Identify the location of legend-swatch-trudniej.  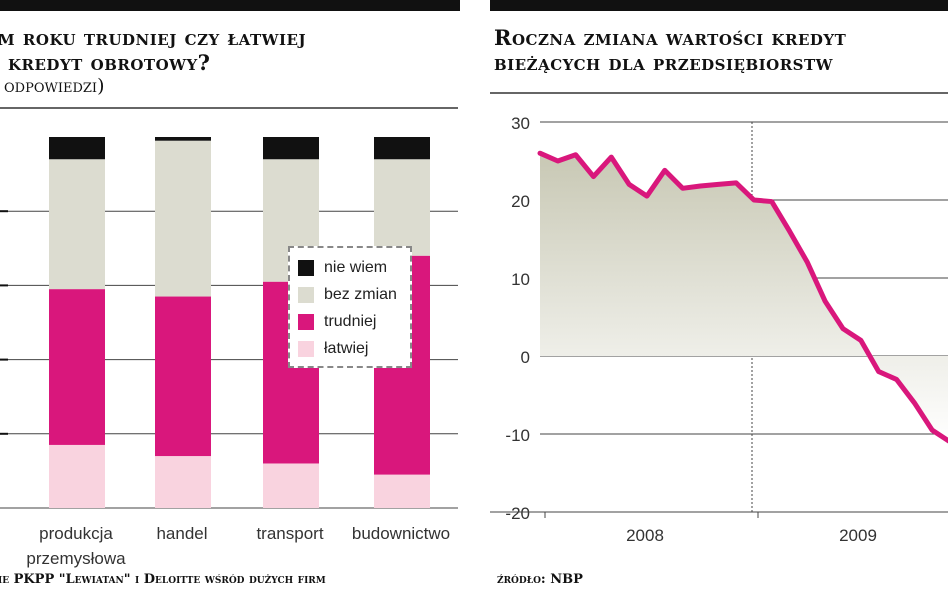
(306, 322).